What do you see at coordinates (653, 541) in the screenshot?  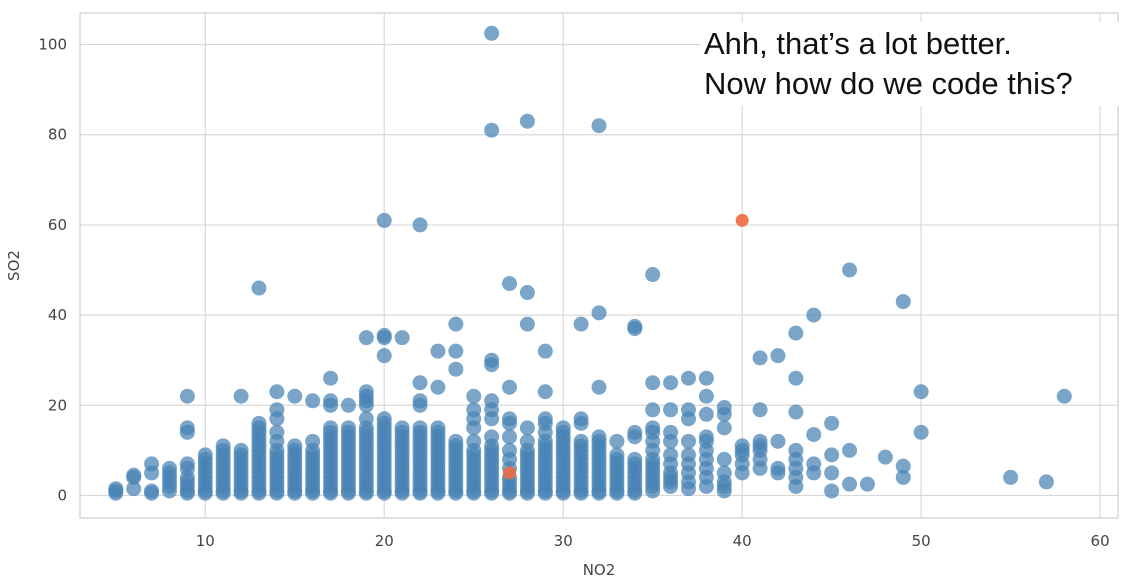 I see `x-tick-labels: 10 20 30 40 50 60` at bounding box center [653, 541].